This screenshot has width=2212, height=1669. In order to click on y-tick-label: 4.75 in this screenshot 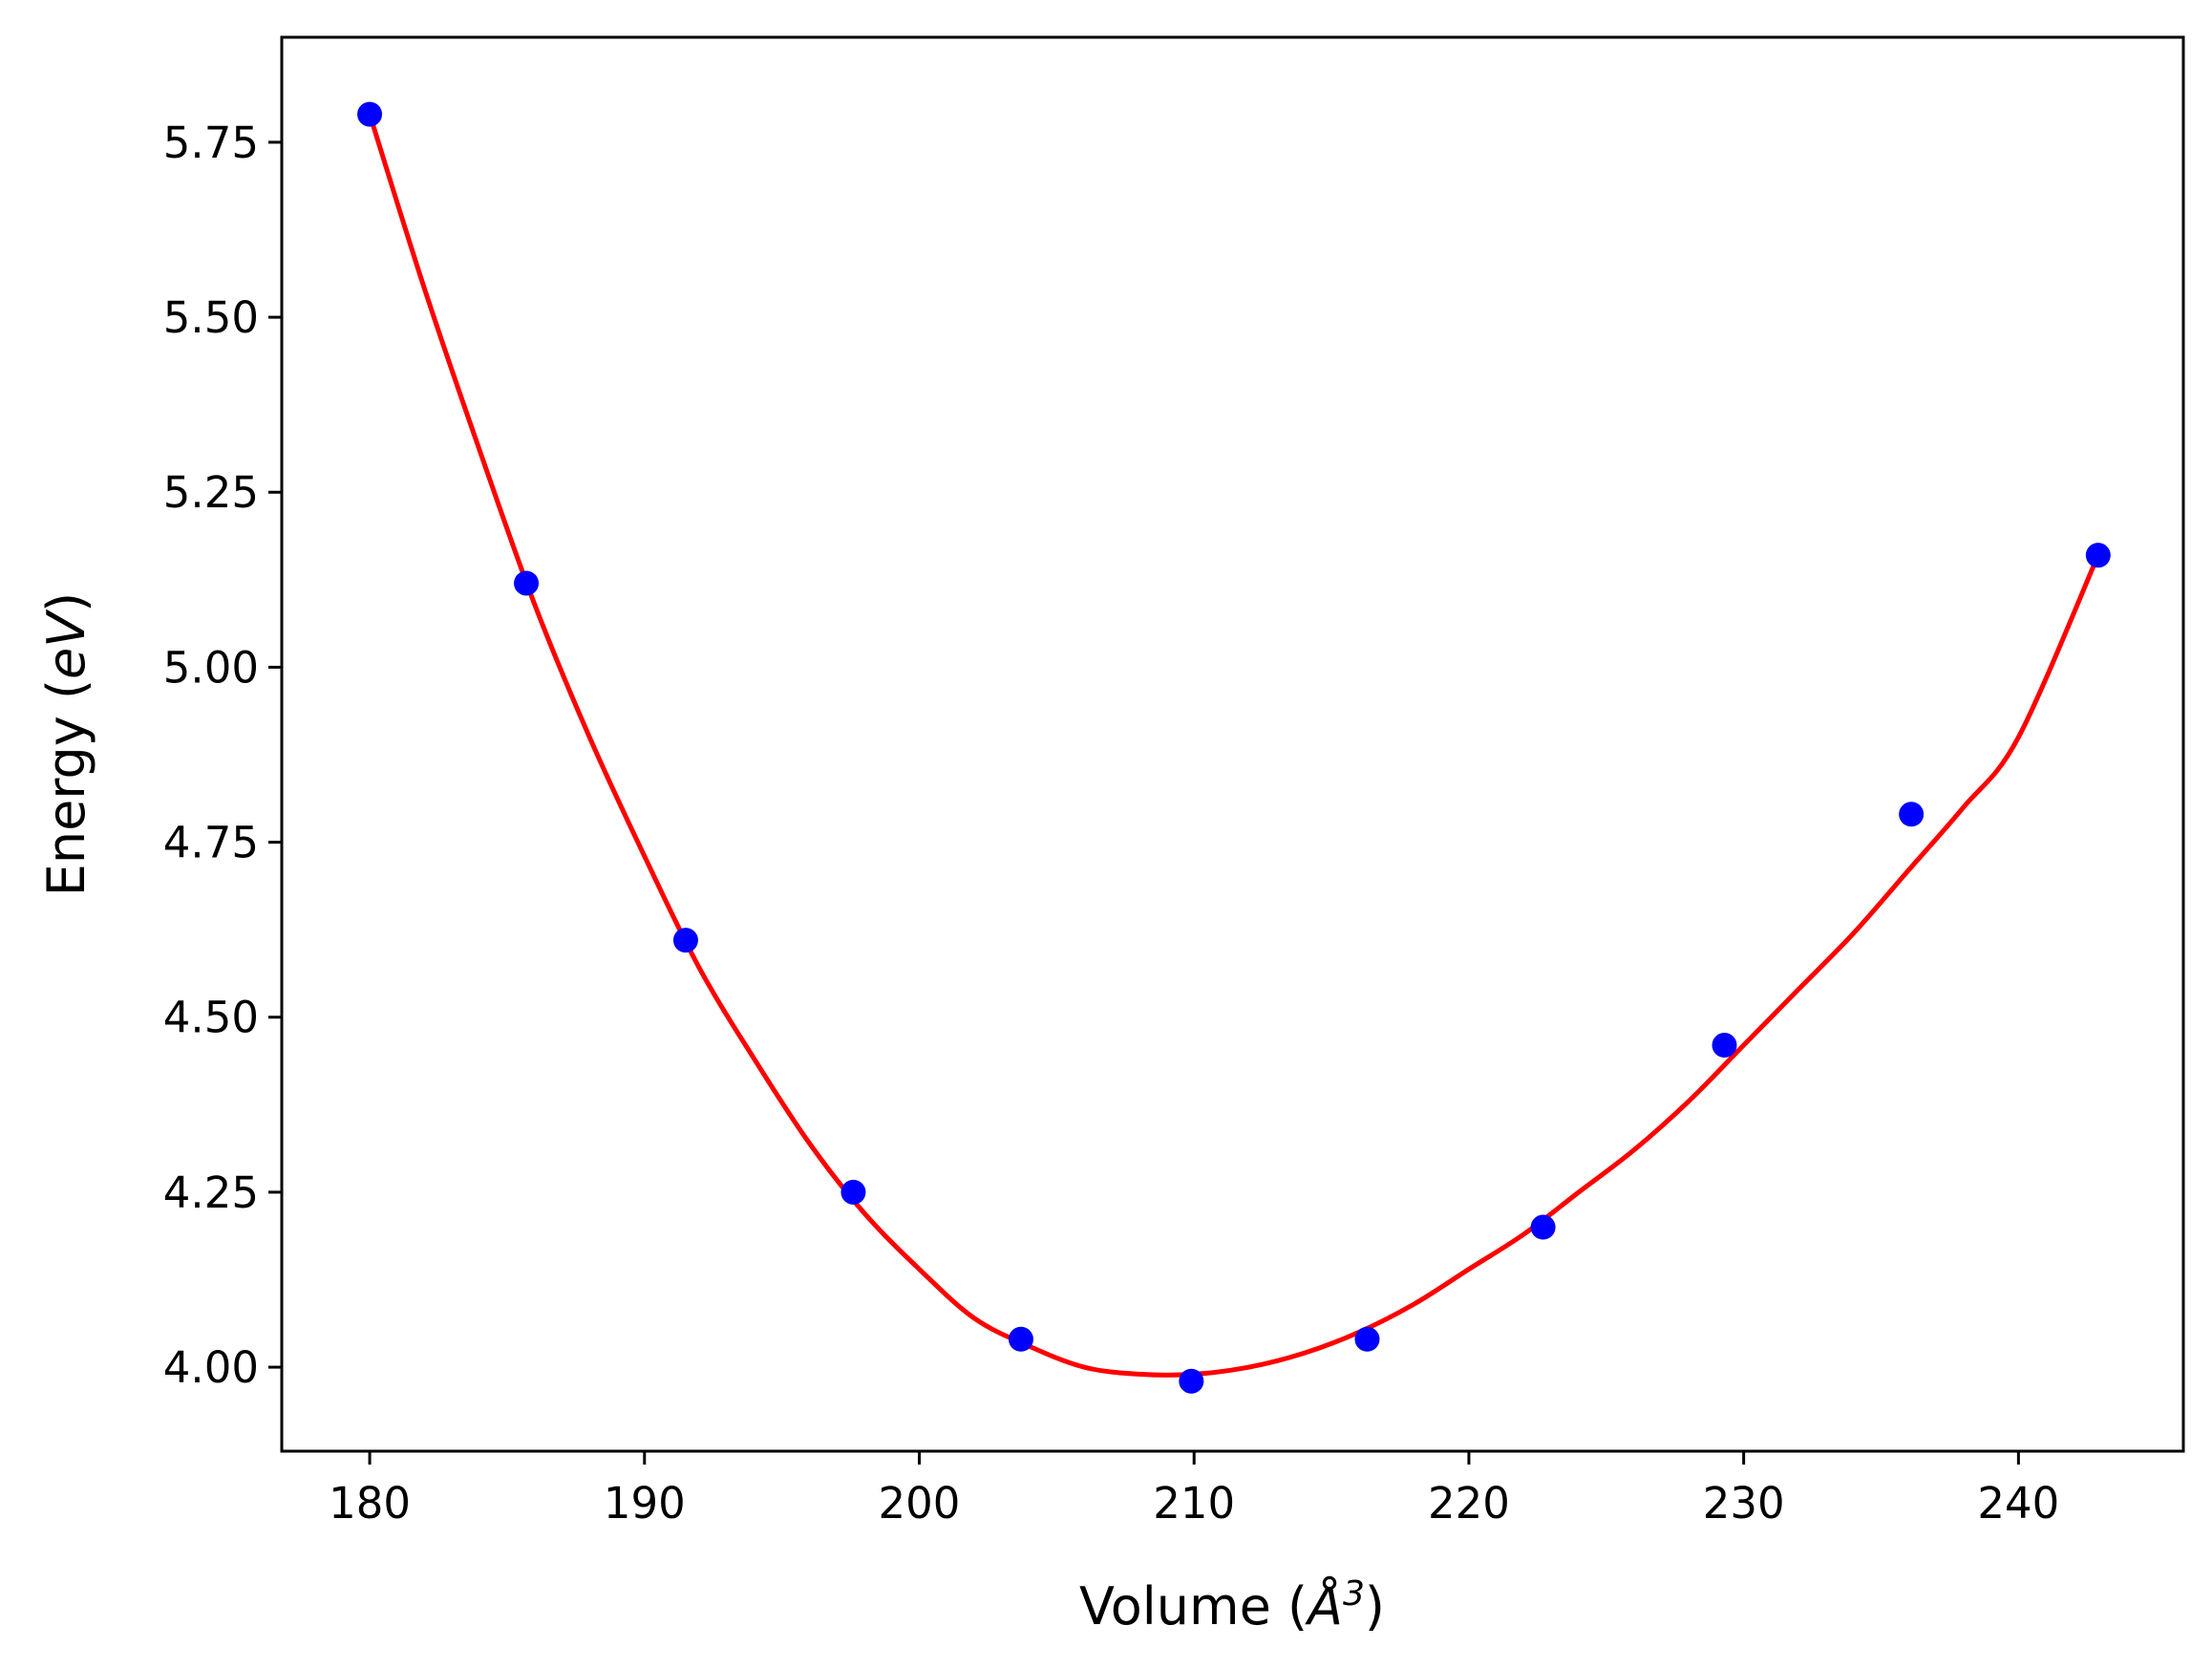, I will do `click(211, 843)`.